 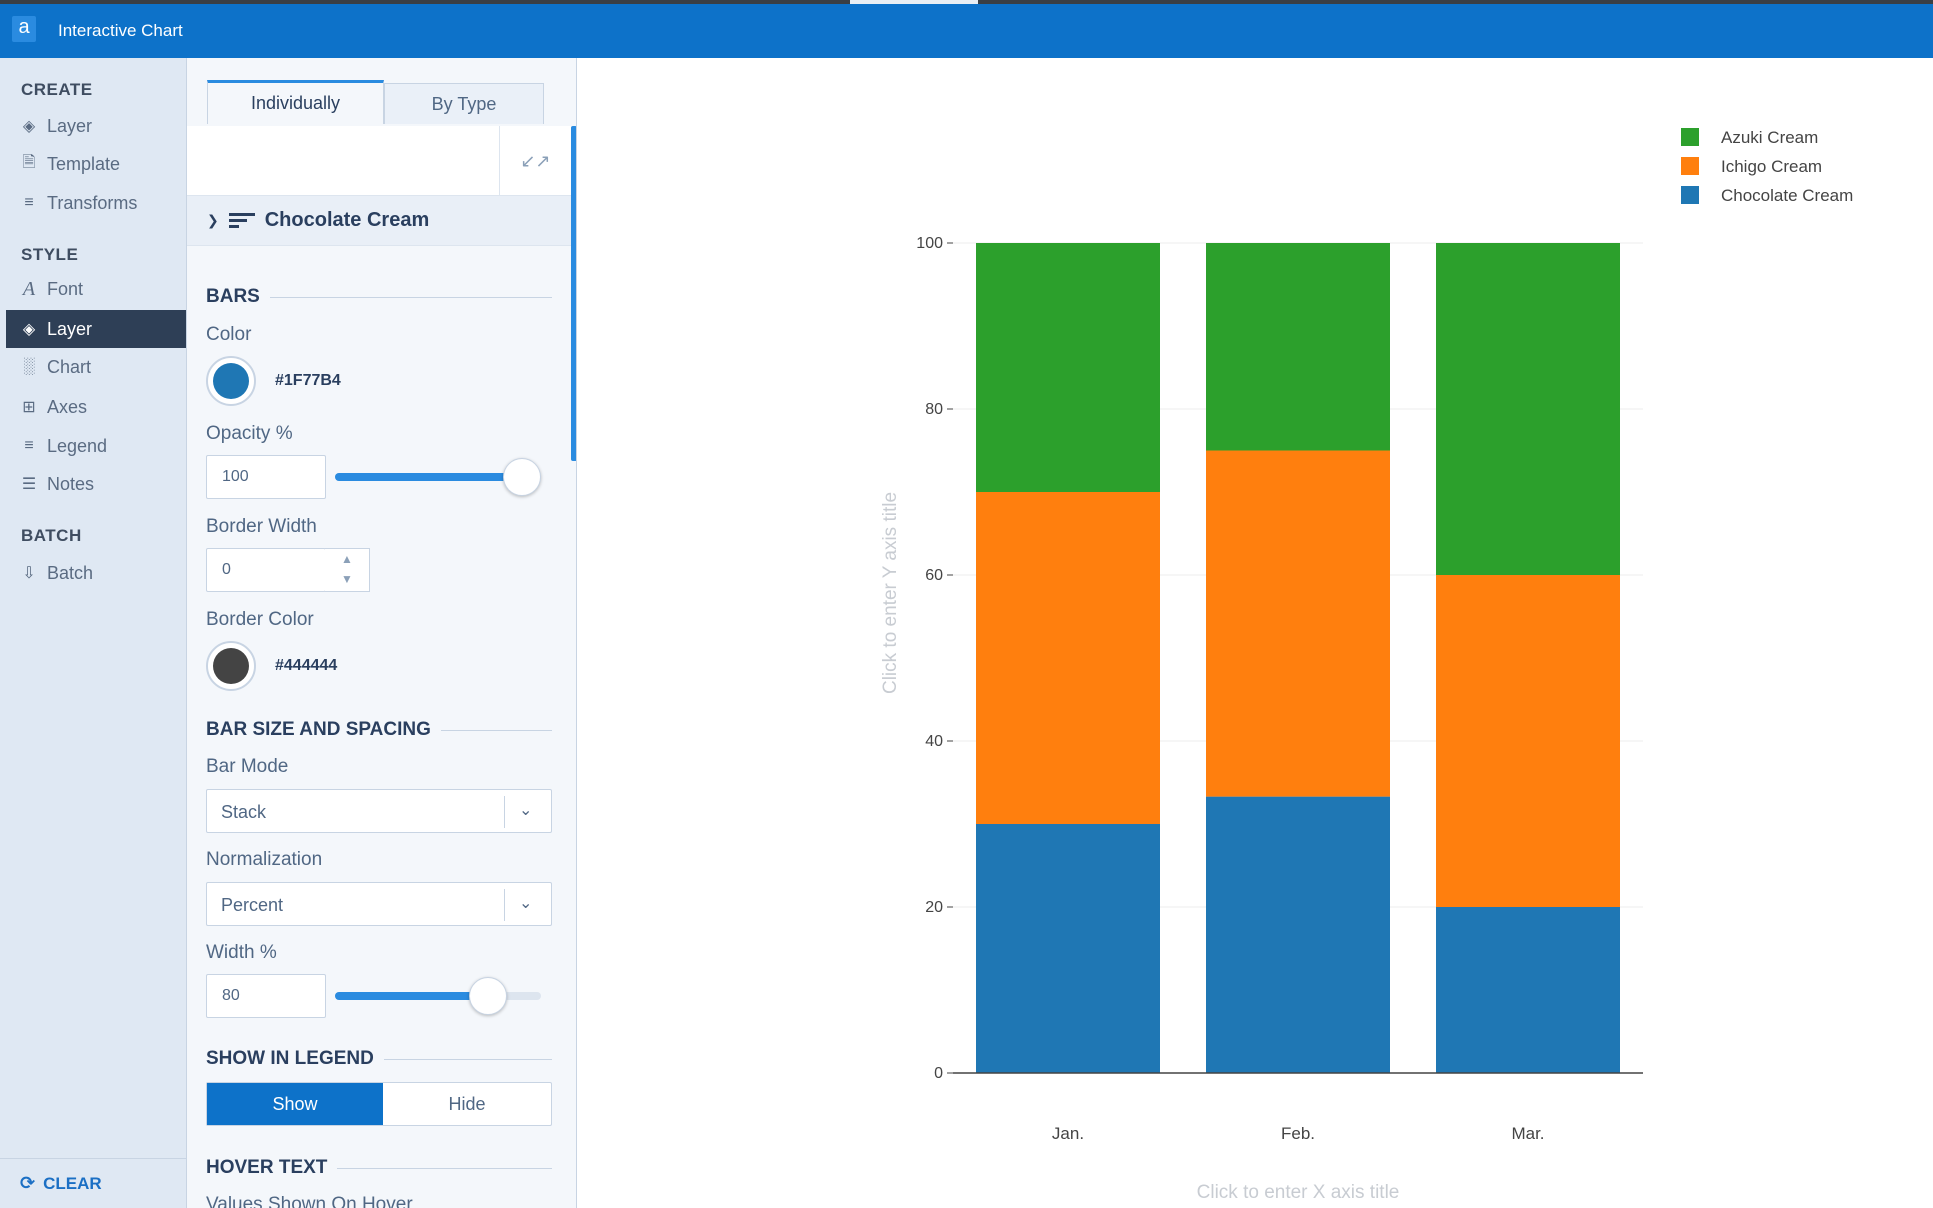 What do you see at coordinates (244, 812) in the screenshot?
I see `bar-mode-value: Stack` at bounding box center [244, 812].